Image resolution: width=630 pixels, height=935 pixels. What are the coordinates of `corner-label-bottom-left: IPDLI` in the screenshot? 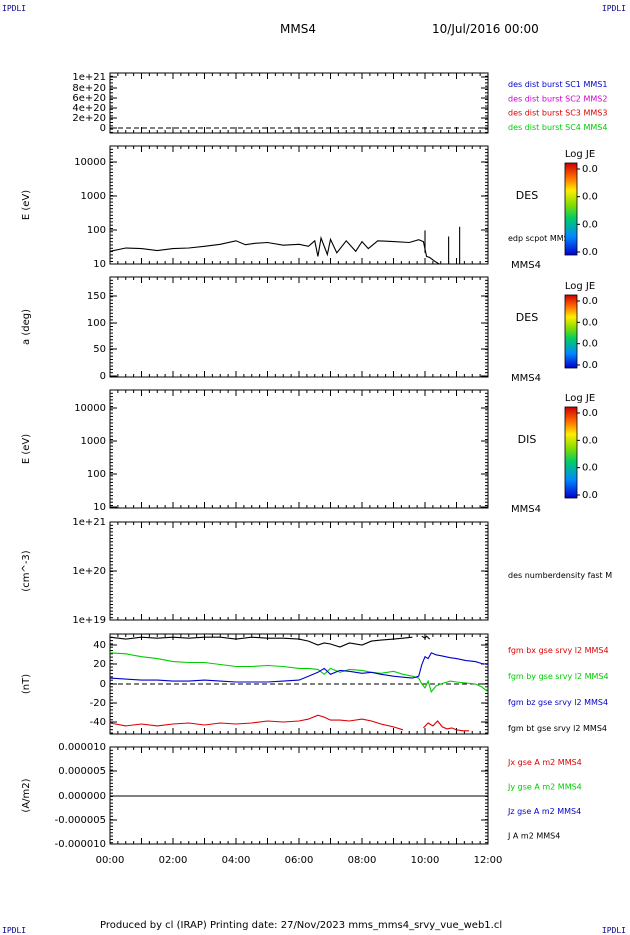 It's located at (14, 930).